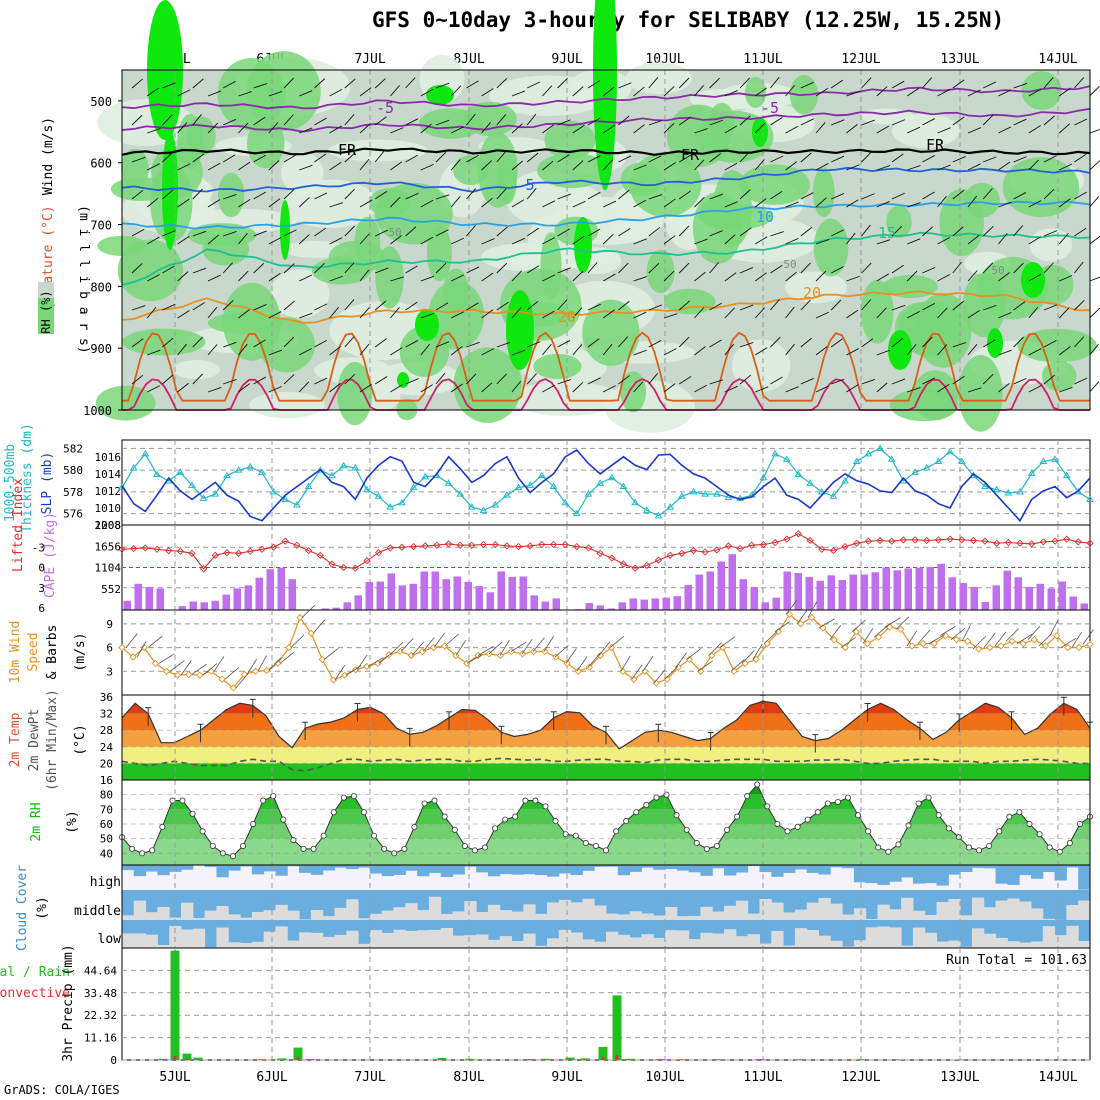 This screenshot has height=1100, width=1100. Describe the element at coordinates (959, 1077) in the screenshot. I see `x-tick-label-bottom: 13JUL` at that location.